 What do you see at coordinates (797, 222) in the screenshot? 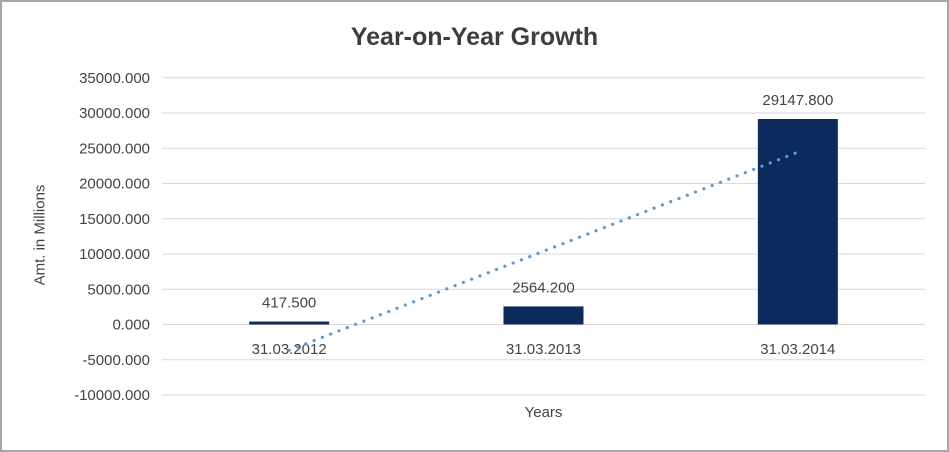
I see `bar-31.03.2014` at bounding box center [797, 222].